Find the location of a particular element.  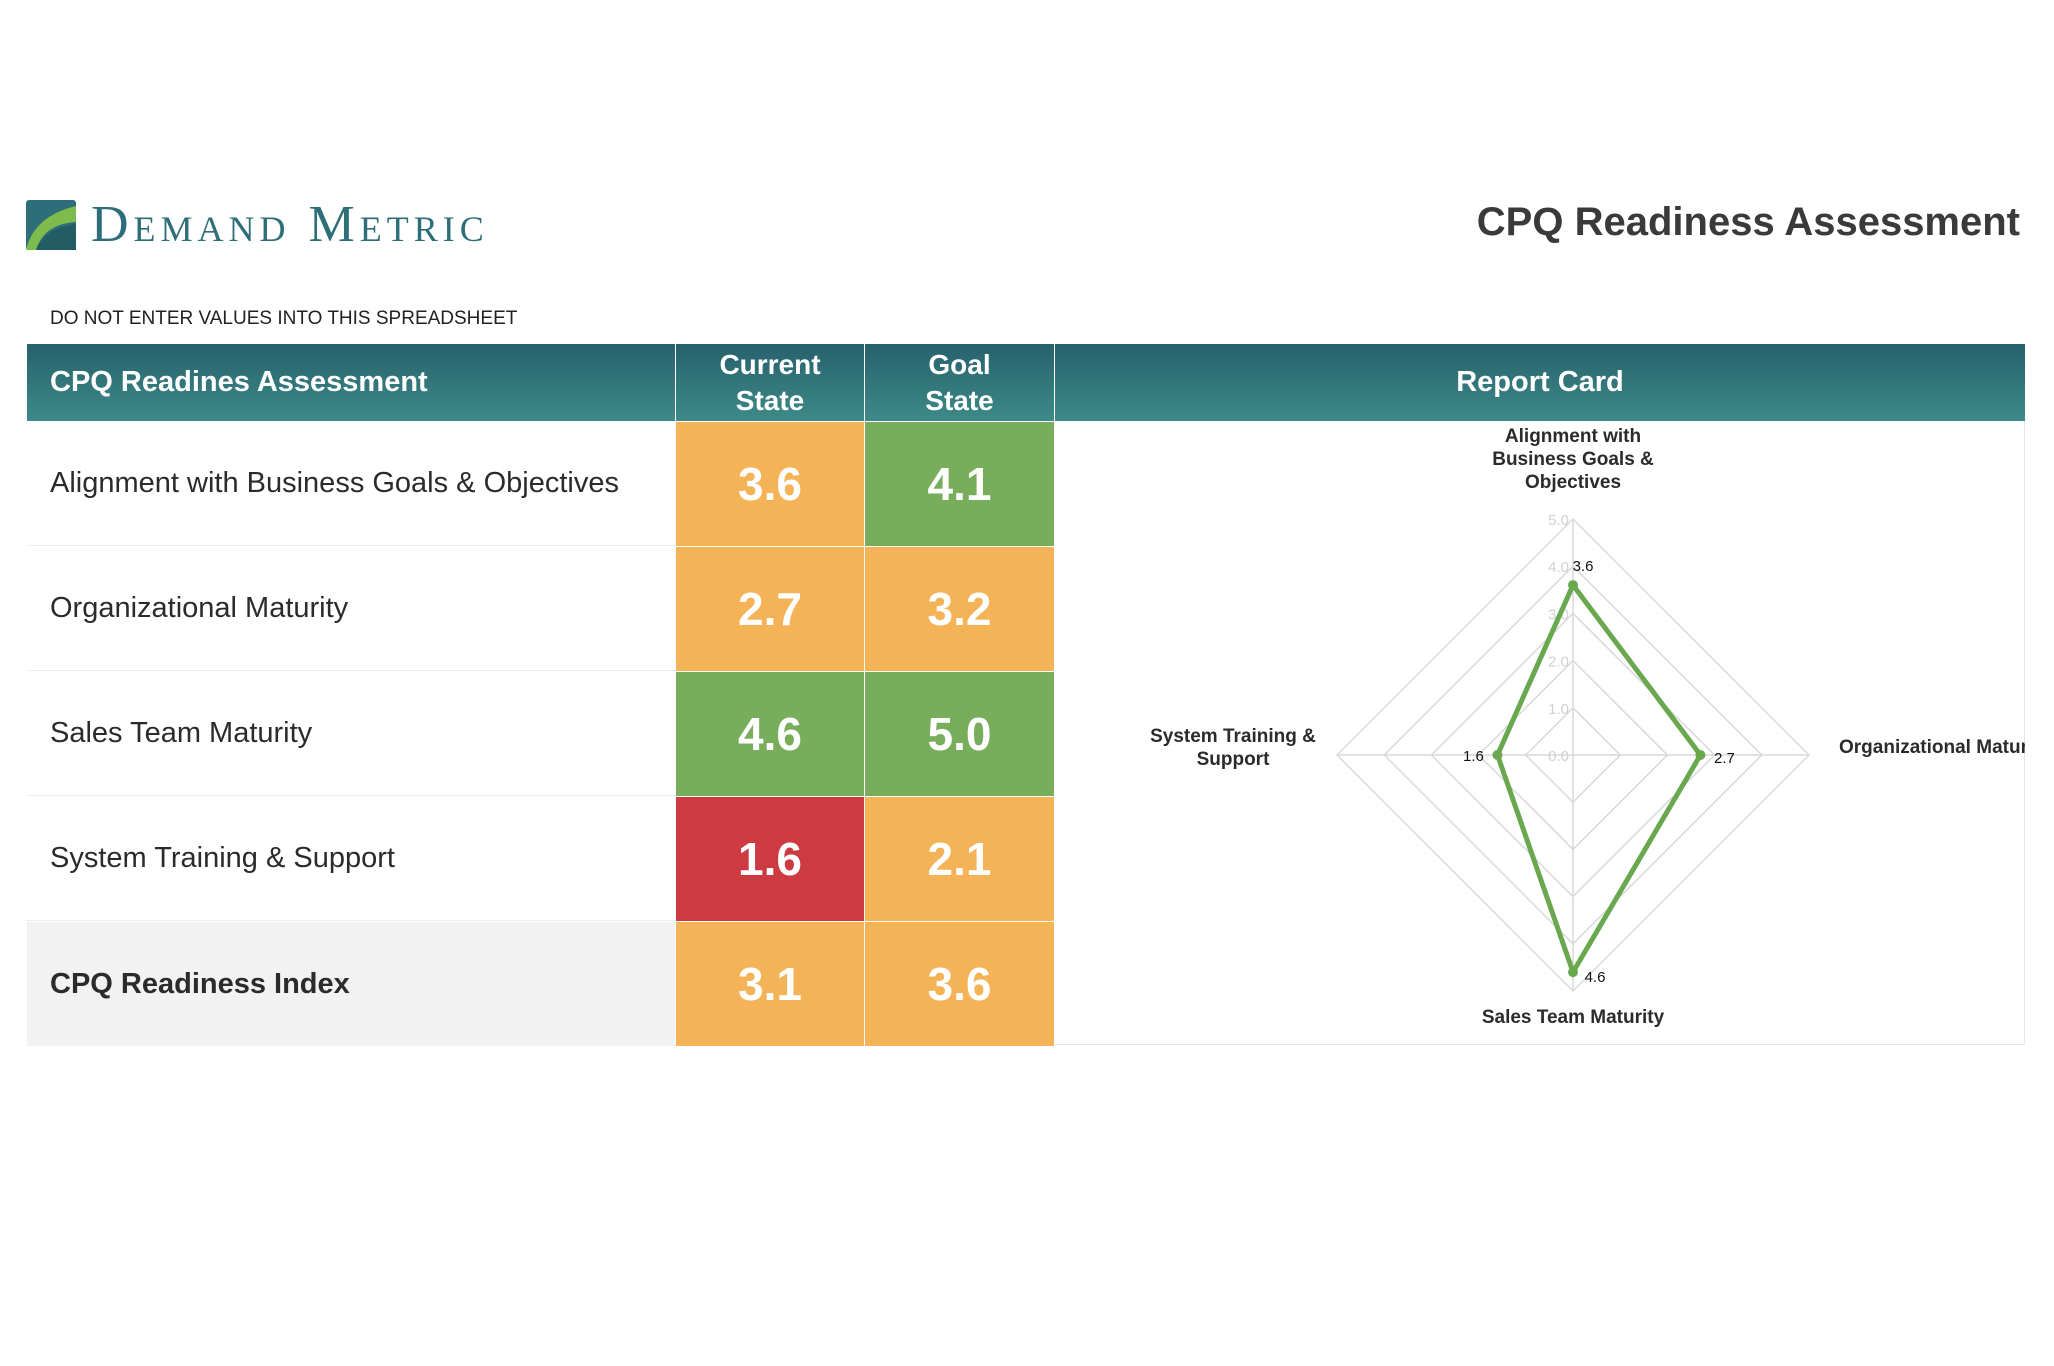

current-score-sales-team-maturity: 4.6 is located at coordinates (770, 734).